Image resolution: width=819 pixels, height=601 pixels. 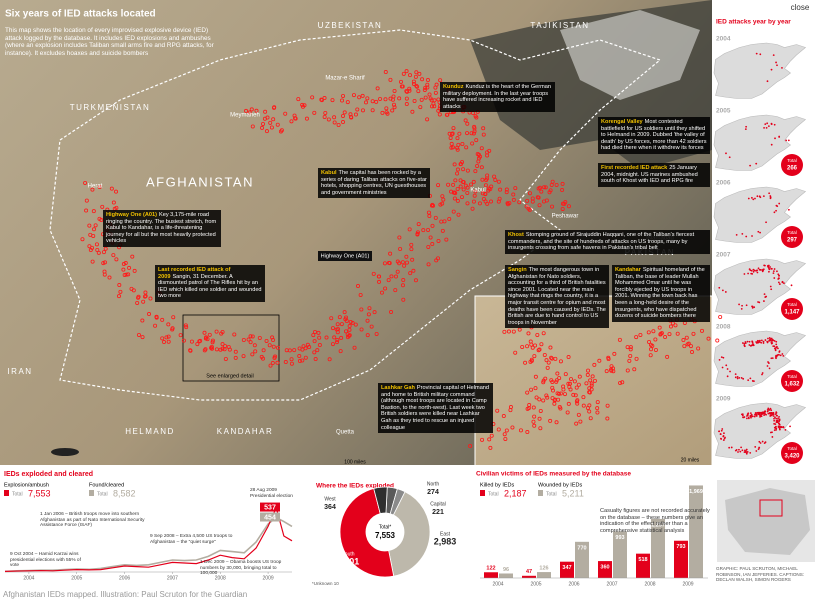 What do you see at coordinates (800, 7) in the screenshot?
I see `close-link: close` at bounding box center [800, 7].